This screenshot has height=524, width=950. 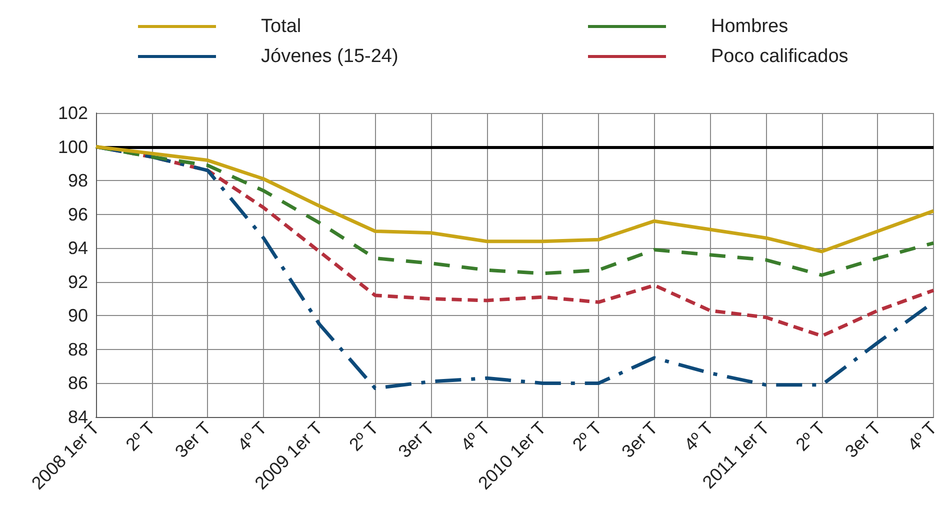 What do you see at coordinates (73, 146) in the screenshot?
I see `y-tick-label: 100` at bounding box center [73, 146].